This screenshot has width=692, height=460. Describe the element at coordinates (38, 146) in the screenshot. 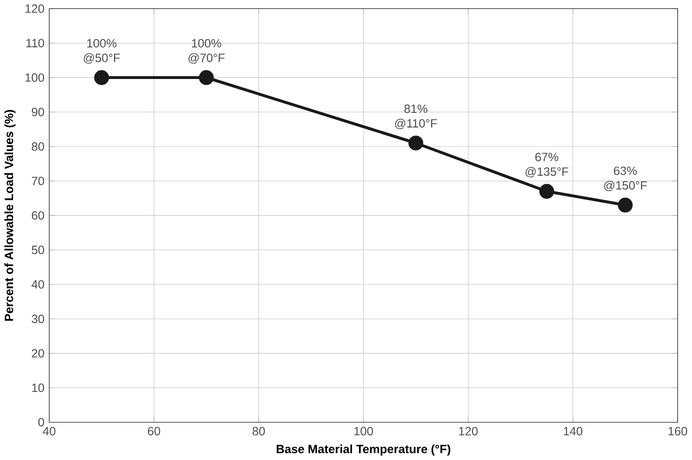

I see `y-tick-label: 80` at that location.